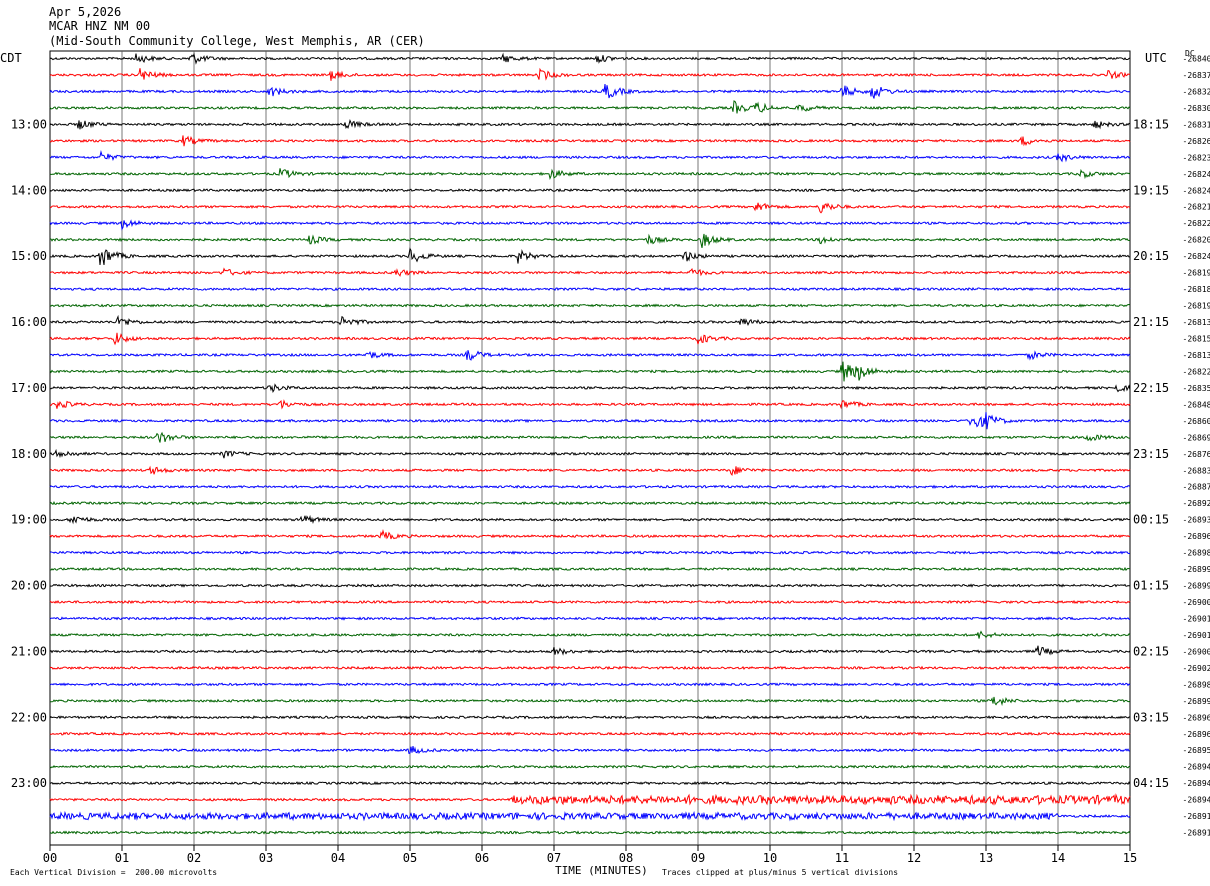  What do you see at coordinates (410, 858) in the screenshot?
I see `x-tick-label: 05` at bounding box center [410, 858].